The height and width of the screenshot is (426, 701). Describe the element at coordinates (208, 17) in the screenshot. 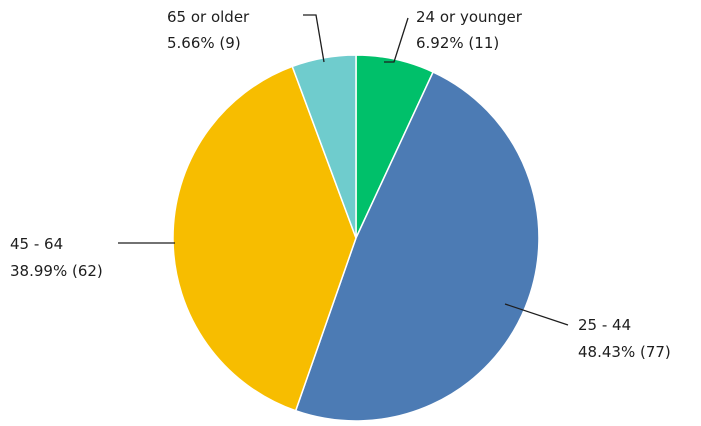

I see `slice-category-label-65-or-older: 65 or older` at that location.